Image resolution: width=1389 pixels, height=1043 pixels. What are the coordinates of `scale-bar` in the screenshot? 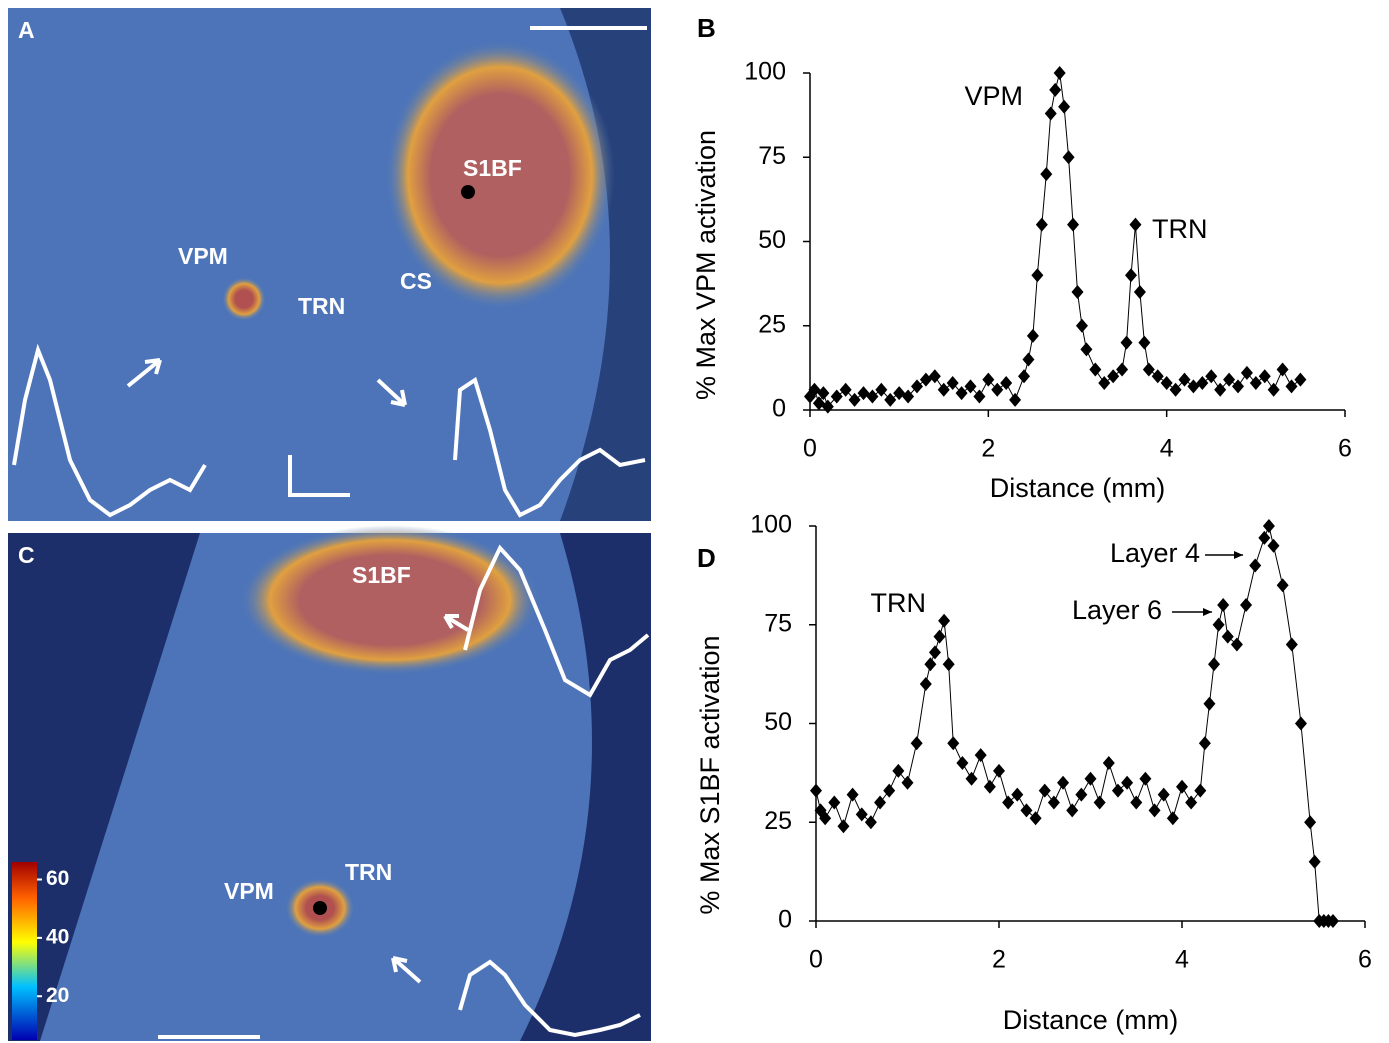 It's located at (588, 28).